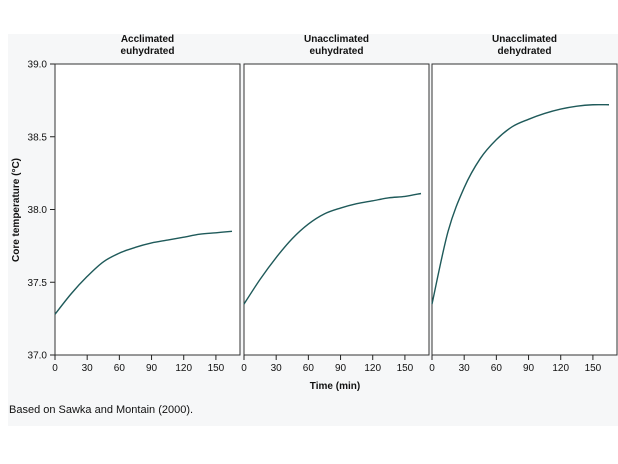 The width and height of the screenshot is (618, 464). Describe the element at coordinates (38, 210) in the screenshot. I see `y-tick-label: 38.0` at that location.